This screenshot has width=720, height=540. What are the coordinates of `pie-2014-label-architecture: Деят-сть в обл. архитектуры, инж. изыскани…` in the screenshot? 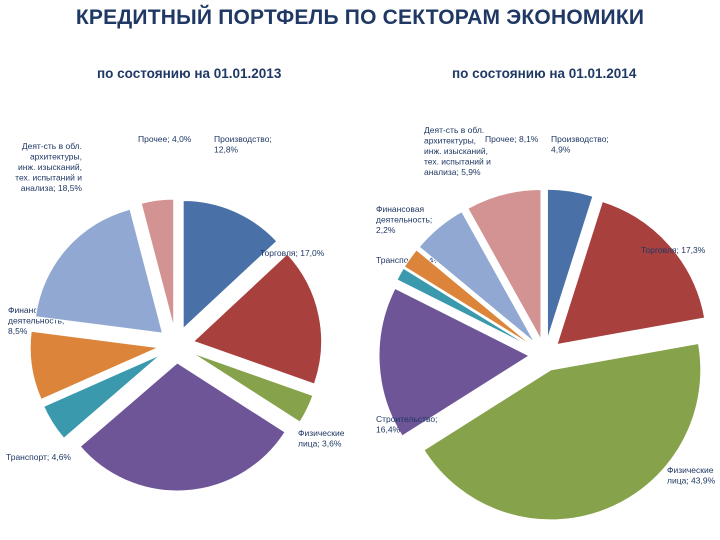 It's located at (457, 151).